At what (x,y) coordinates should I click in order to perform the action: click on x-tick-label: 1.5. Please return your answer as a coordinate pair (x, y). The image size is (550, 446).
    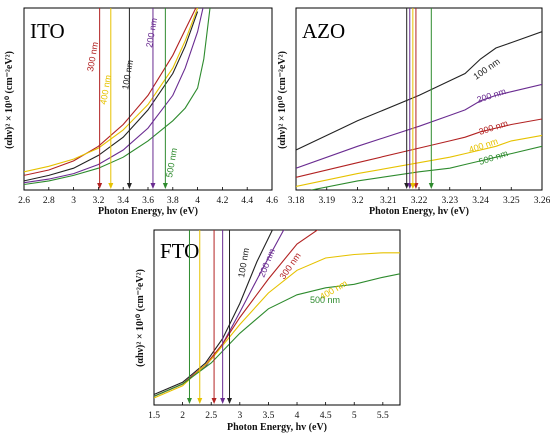
    Looking at the image, I should click on (154, 416).